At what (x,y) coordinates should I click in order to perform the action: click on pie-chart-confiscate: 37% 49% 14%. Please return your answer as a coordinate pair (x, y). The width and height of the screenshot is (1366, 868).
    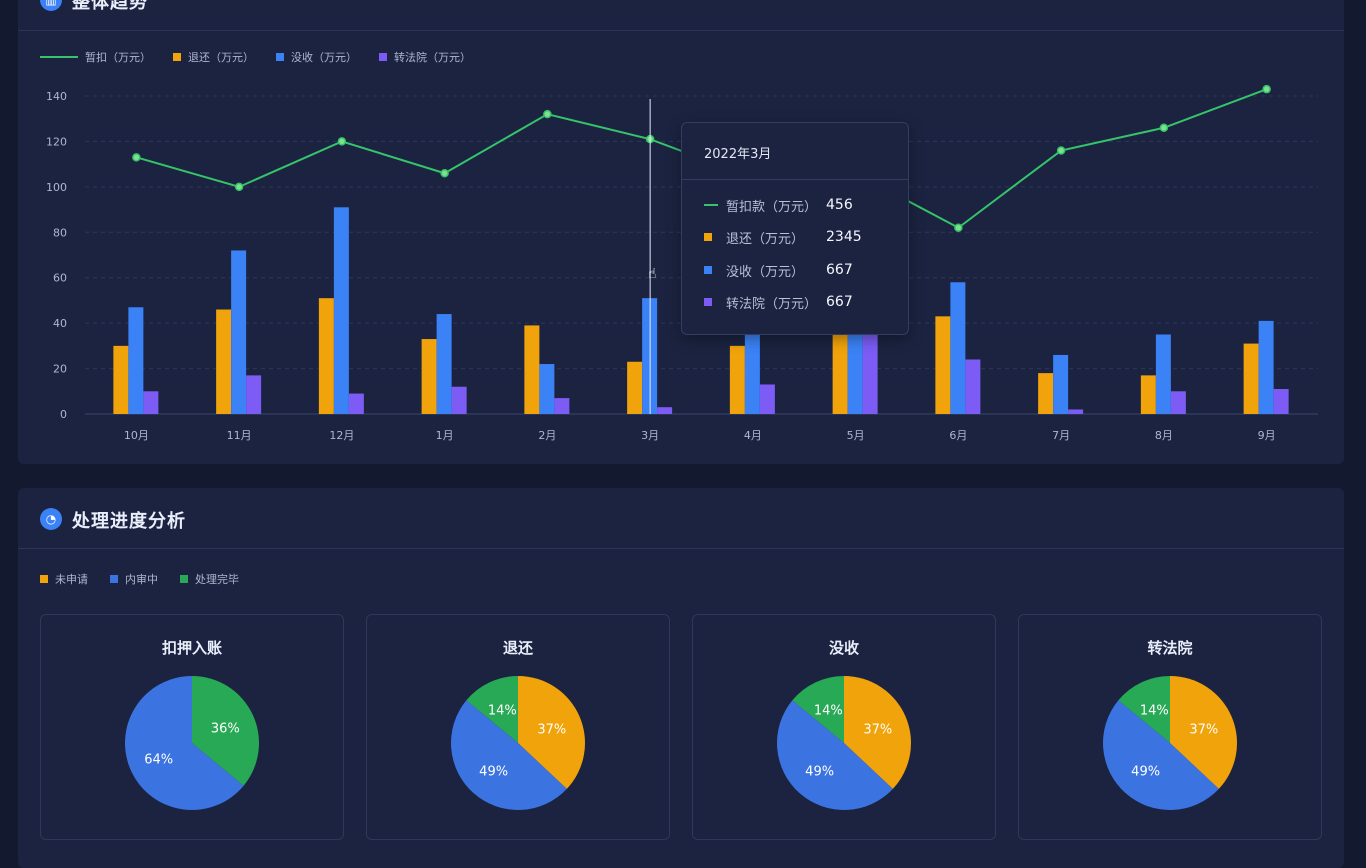
    Looking at the image, I should click on (844, 727).